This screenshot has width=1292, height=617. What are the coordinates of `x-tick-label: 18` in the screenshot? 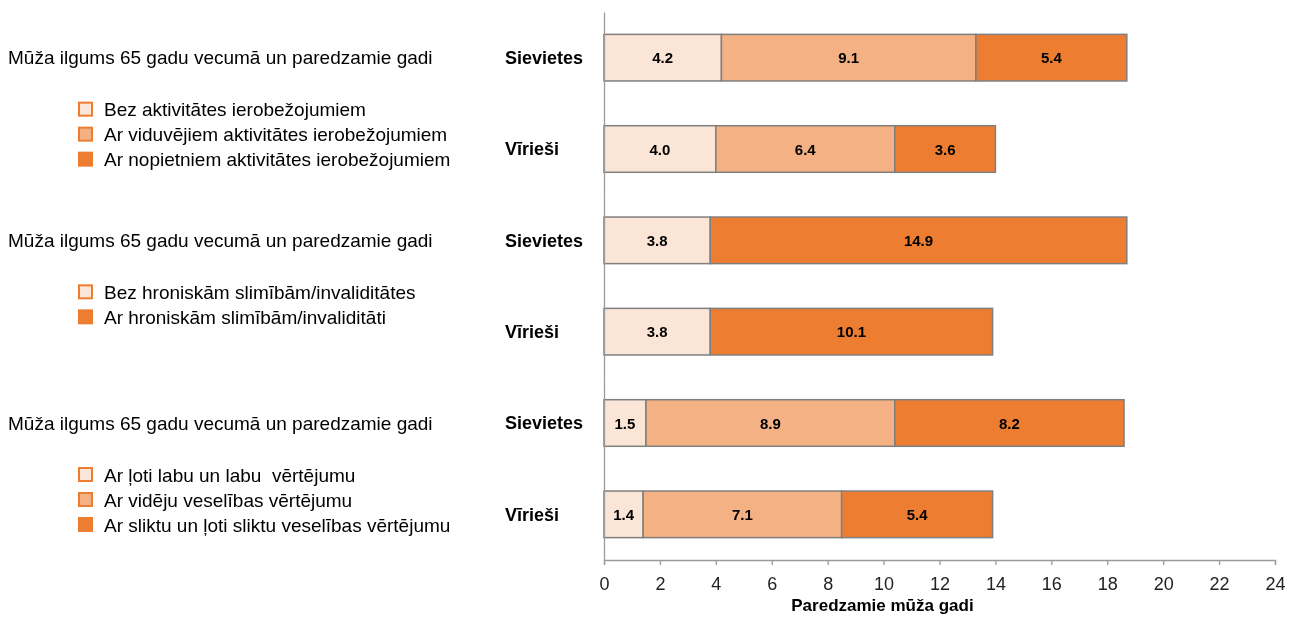 It's located at (1107, 583).